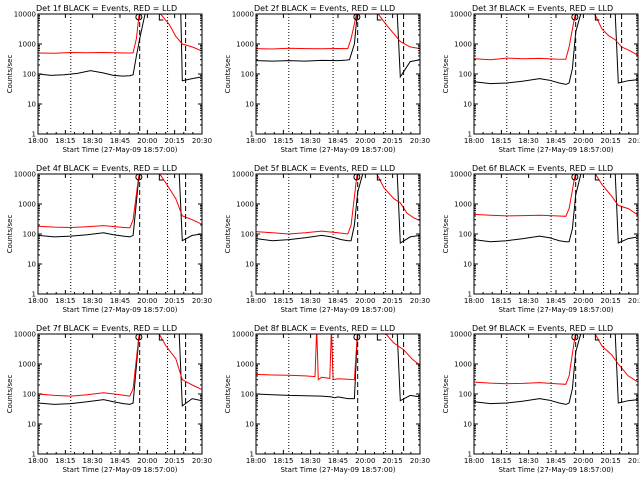  I want to click on panel-title: Det 1f BLACK = Events, RED = LLD, so click(106, 8).